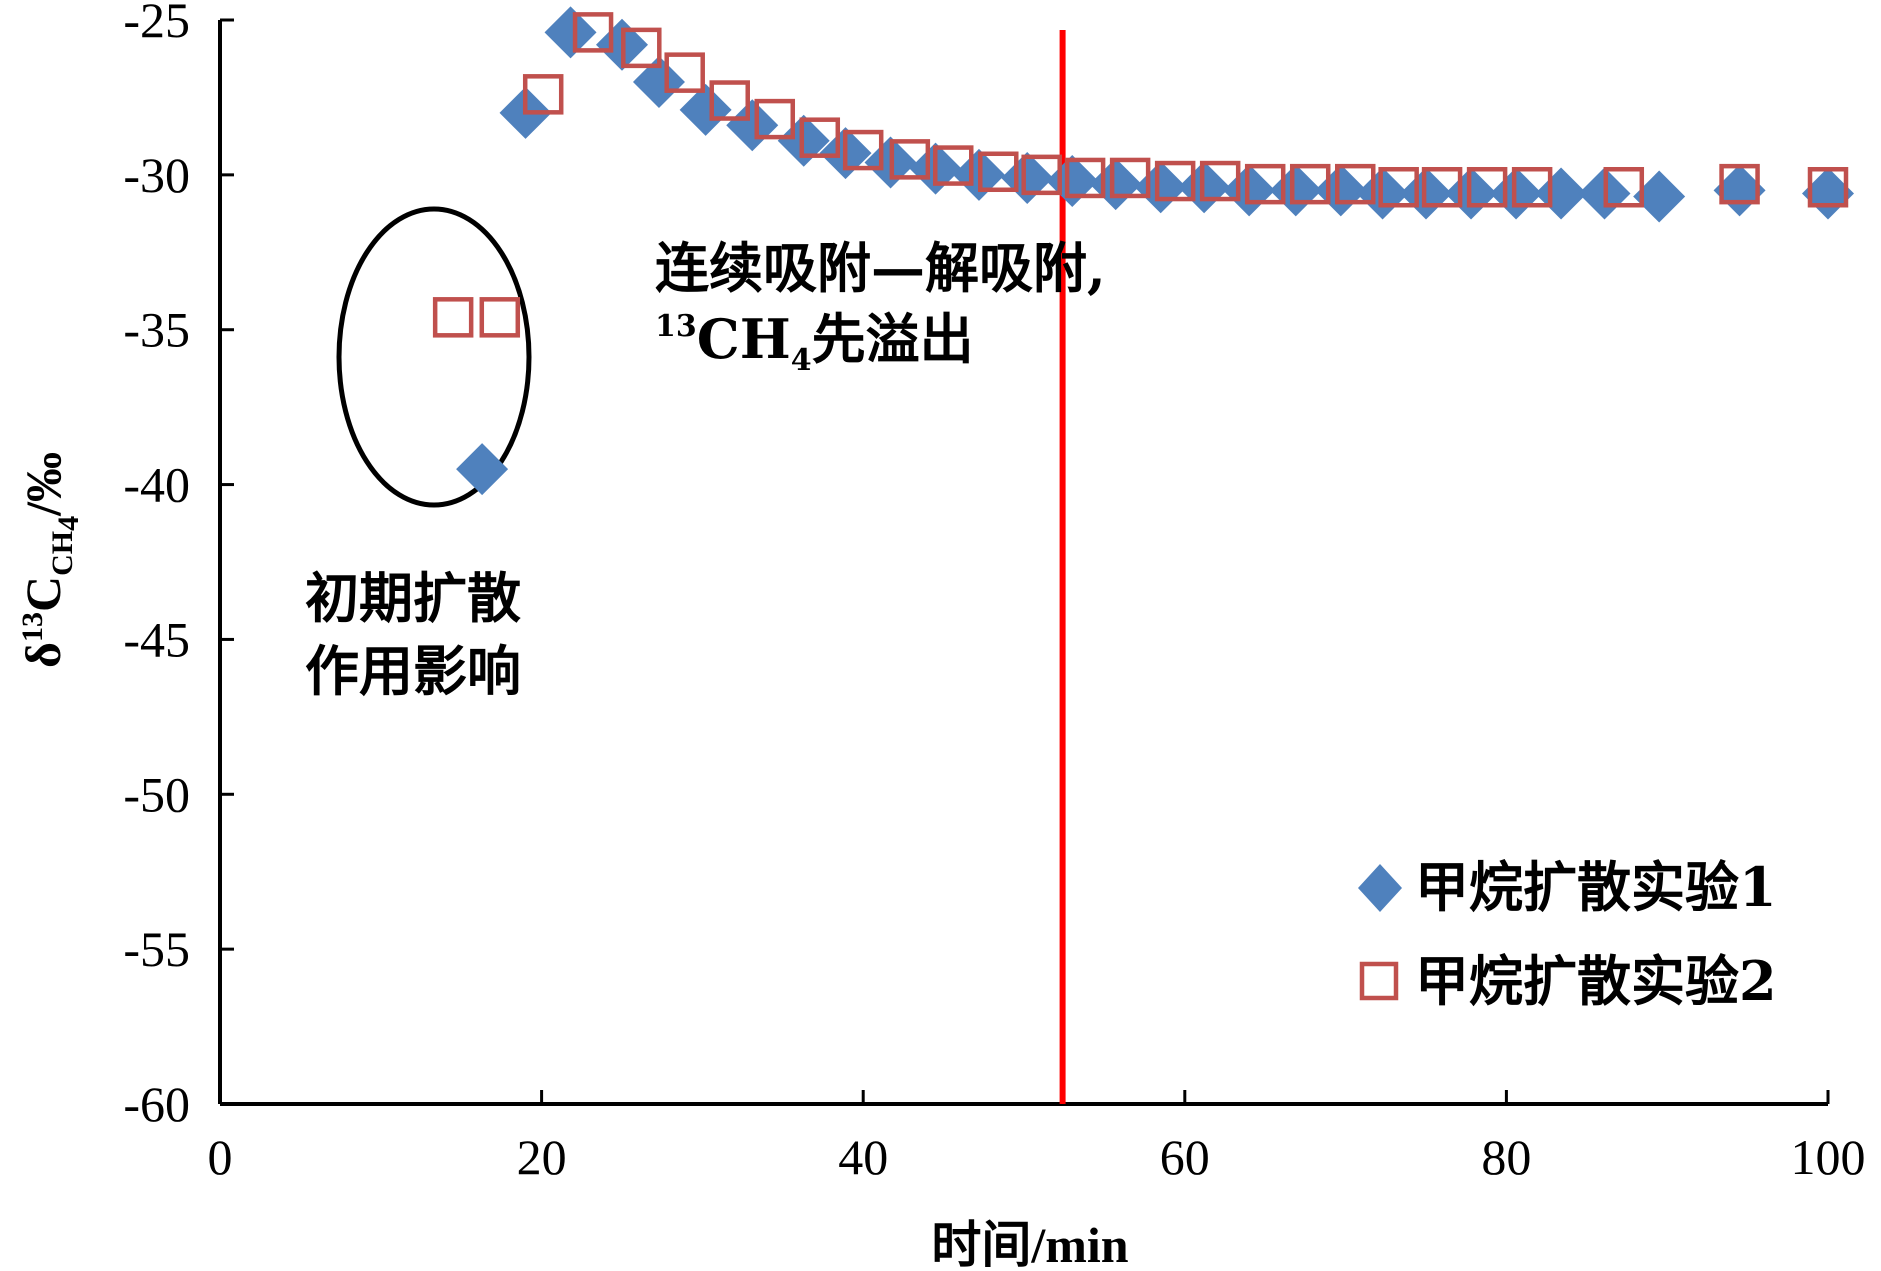 This screenshot has width=1881, height=1271. What do you see at coordinates (50, 560) in the screenshot?
I see `y-axis-title: δ13CCH4/‰` at bounding box center [50, 560].